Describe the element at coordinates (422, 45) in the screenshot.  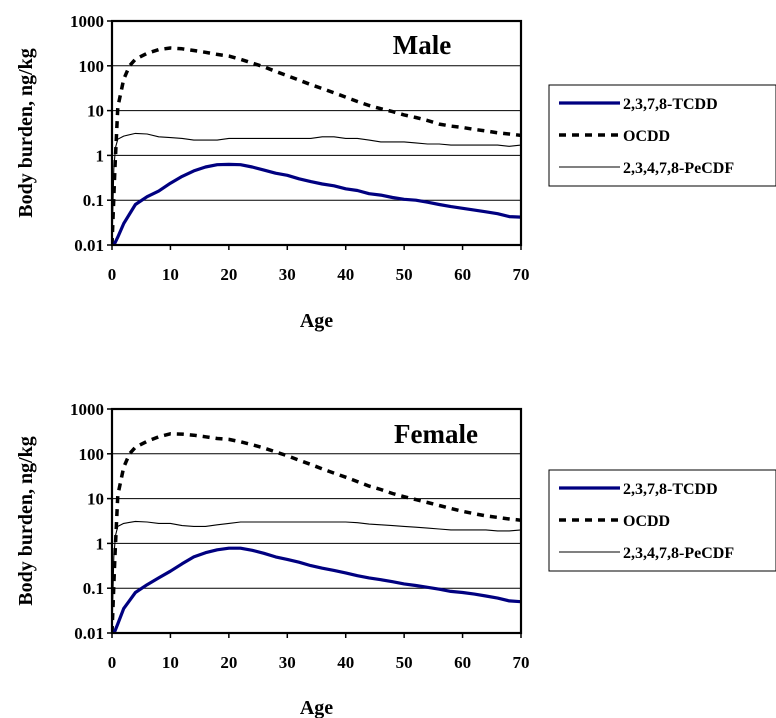
I see `chart-title: Male` at that location.